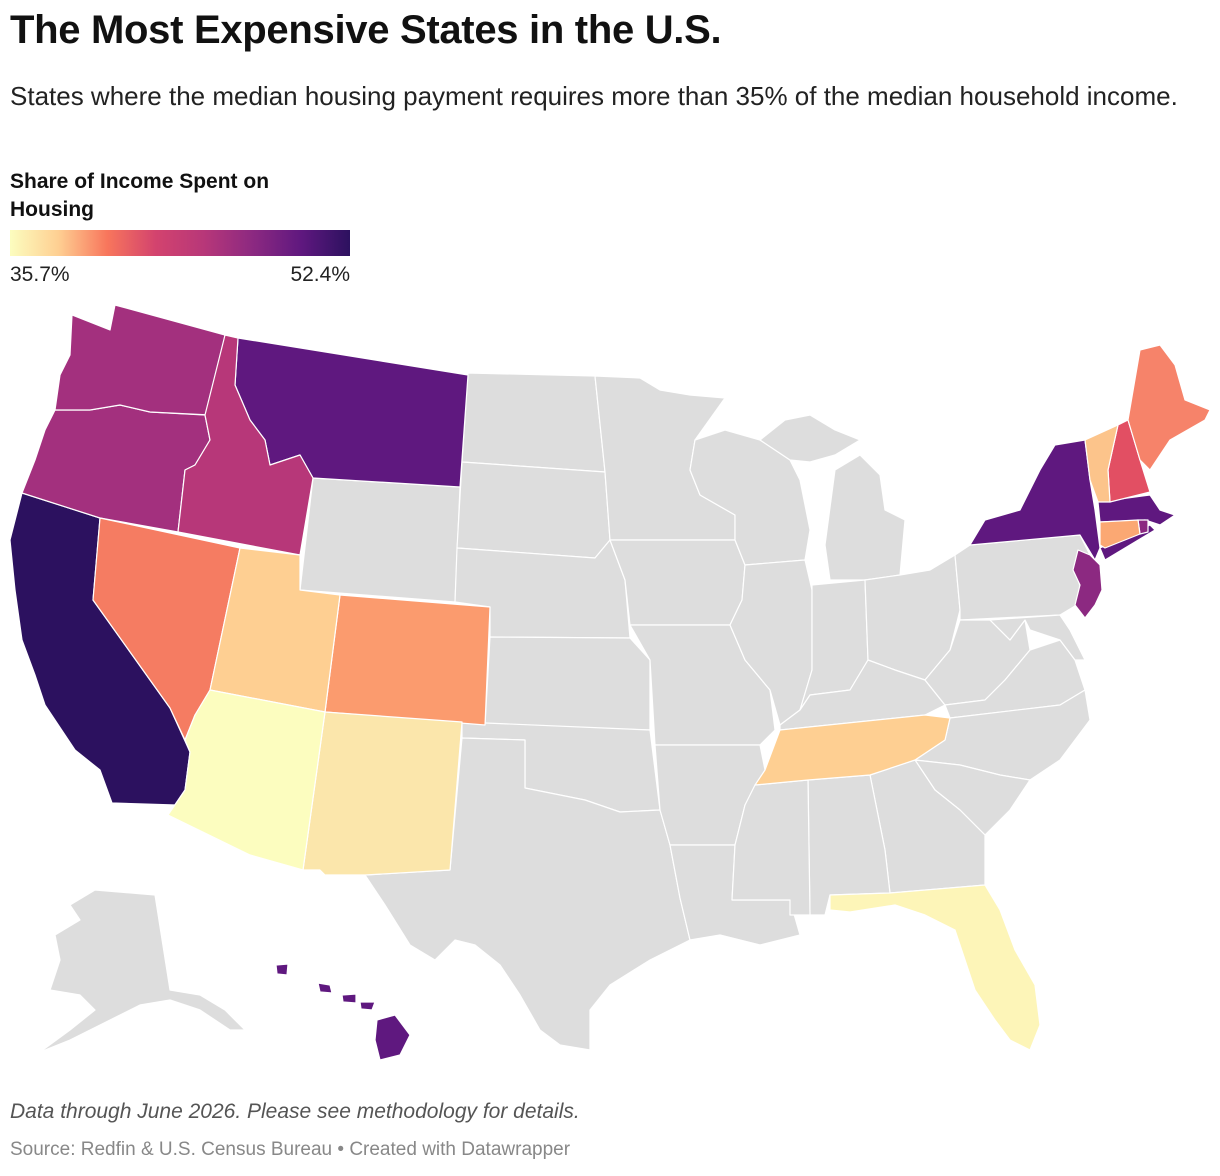 The width and height of the screenshot is (1220, 1176). What do you see at coordinates (1037, 637) in the screenshot?
I see `state-maryland` at bounding box center [1037, 637].